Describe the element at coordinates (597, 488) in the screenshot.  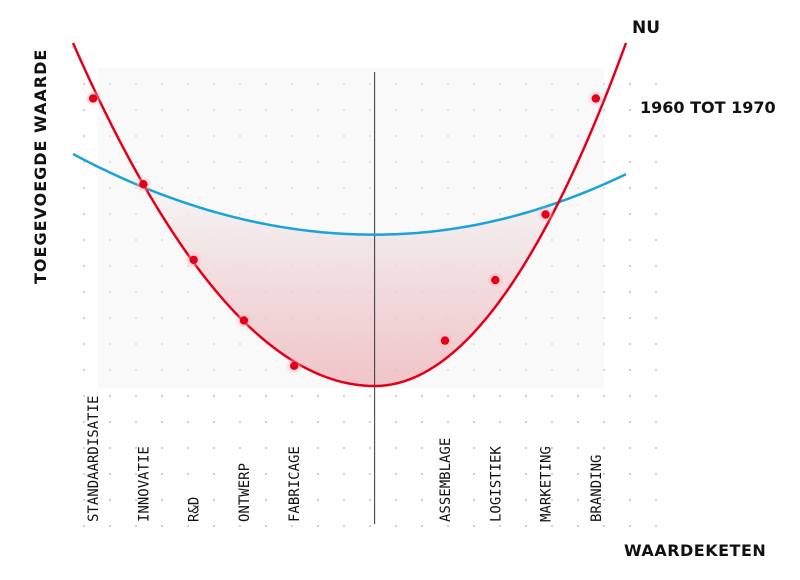
I see `category-label-branding: BRANDING` at that location.